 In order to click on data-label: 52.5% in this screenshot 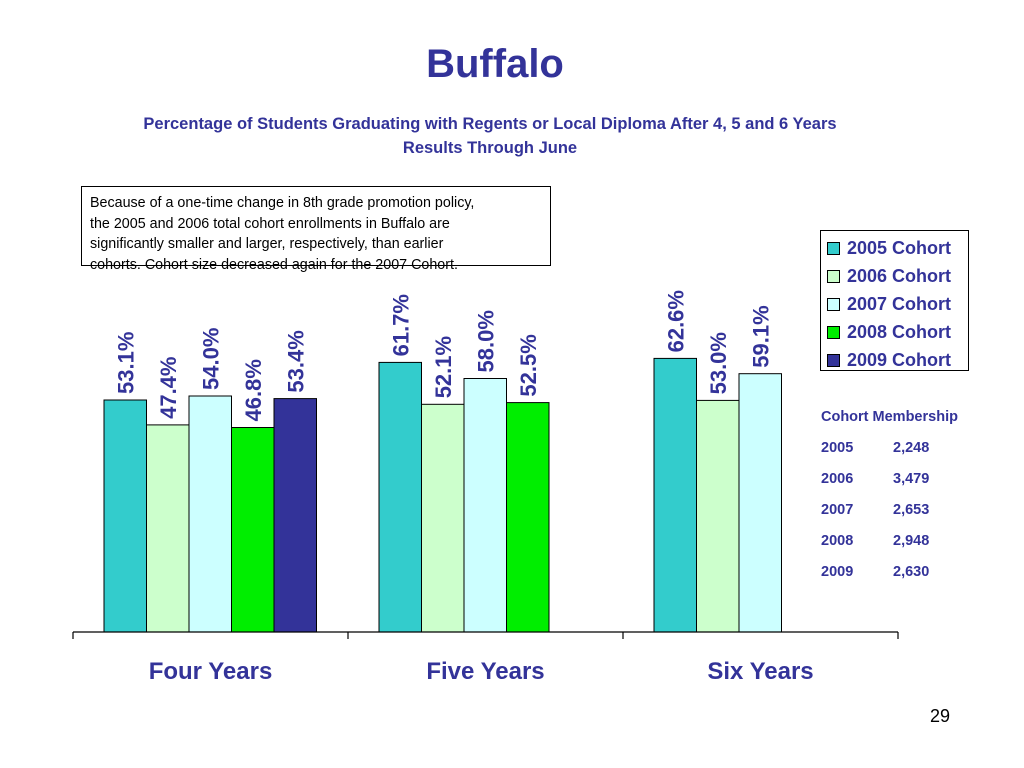, I will do `click(528, 365)`.